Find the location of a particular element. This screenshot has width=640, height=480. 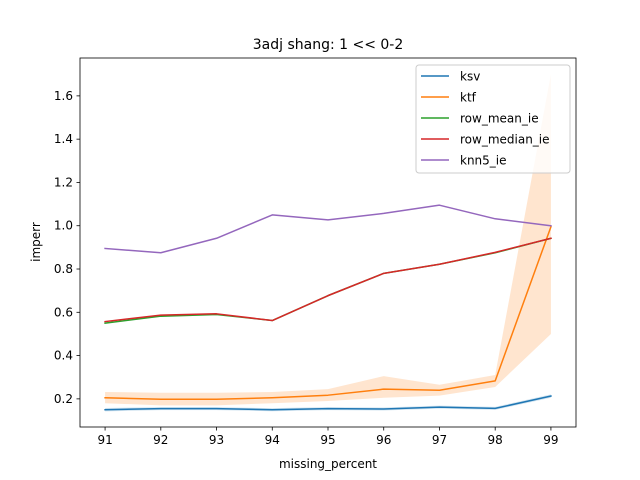

legend-label-ksv: ksv is located at coordinates (470, 77).